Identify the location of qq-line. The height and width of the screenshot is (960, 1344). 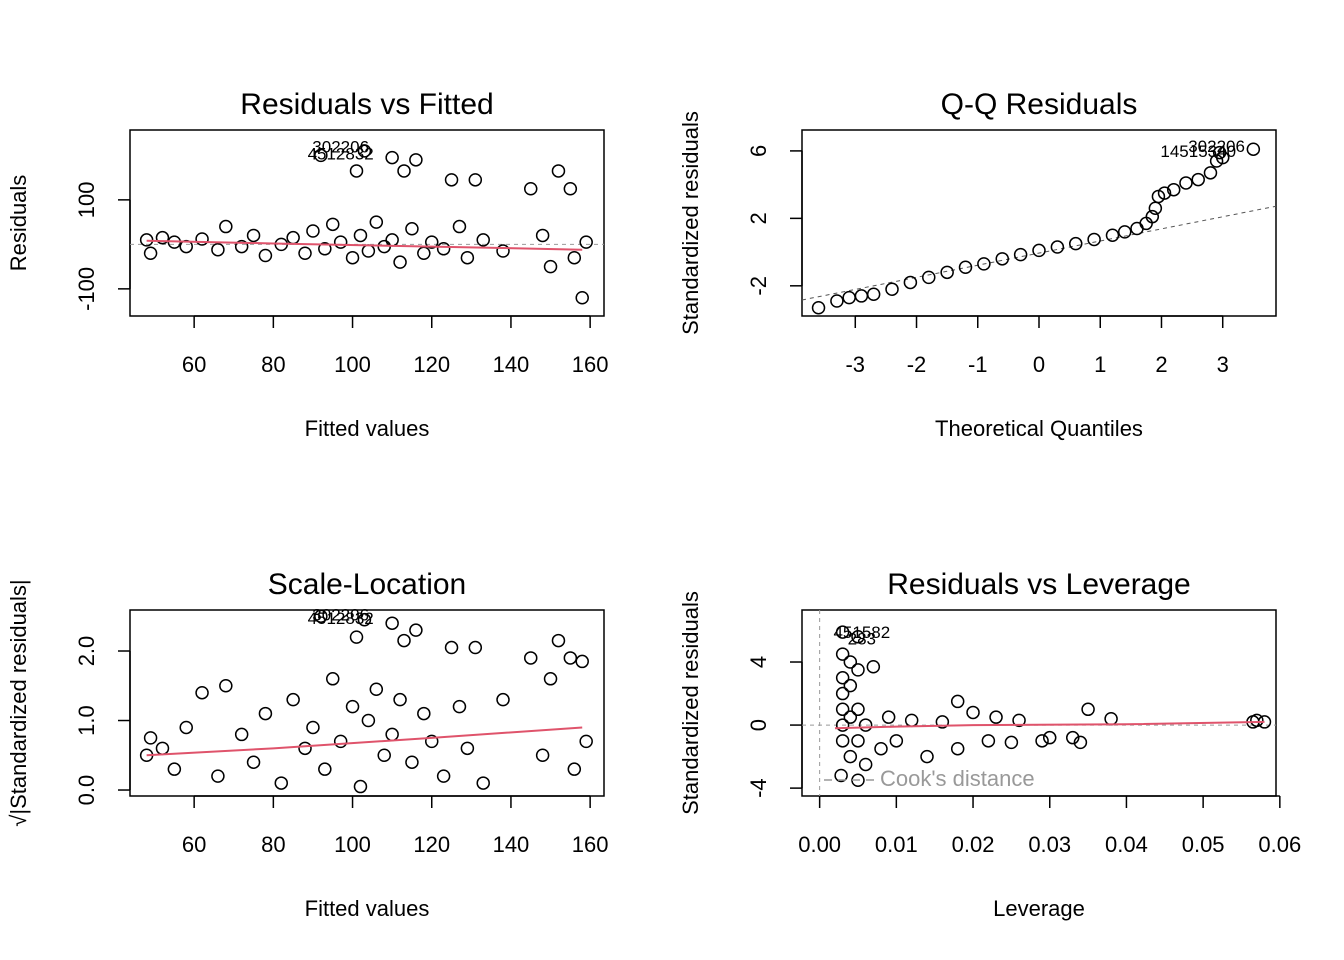
(1039, 253).